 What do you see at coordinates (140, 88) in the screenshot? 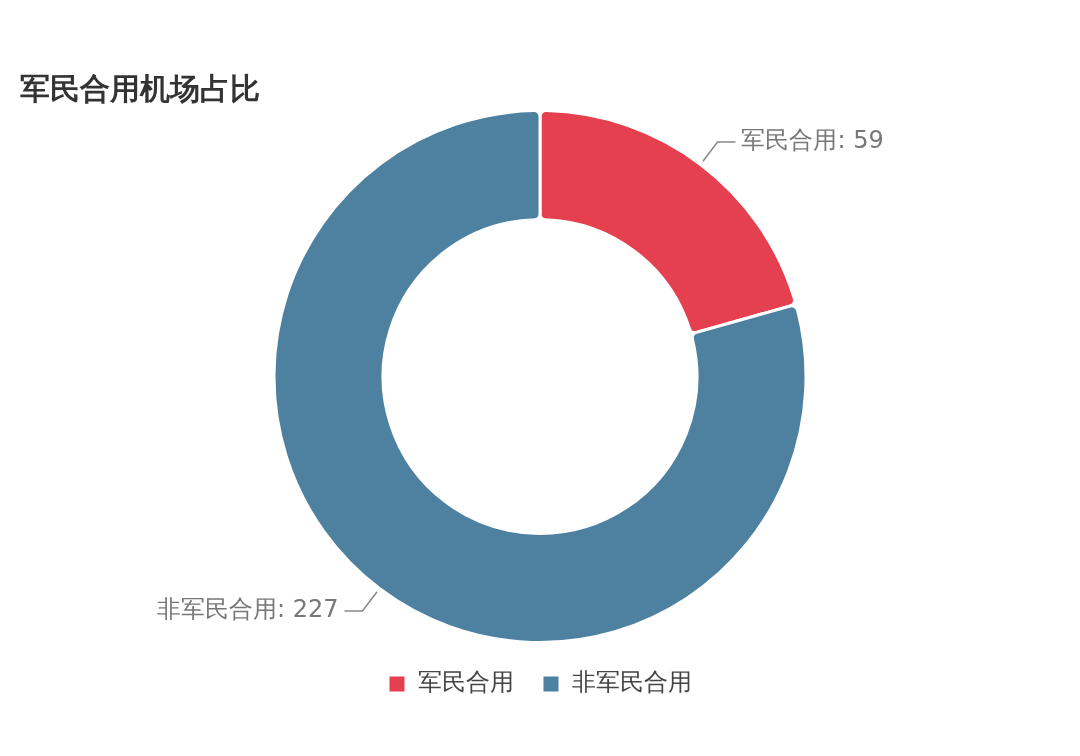
I see `chart-title: 军民合用机场占比` at bounding box center [140, 88].